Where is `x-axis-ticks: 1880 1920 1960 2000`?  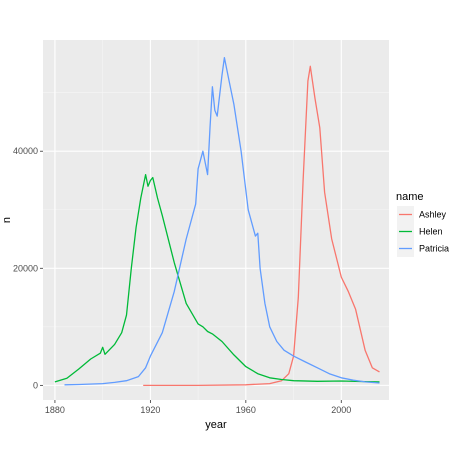 x-axis-ticks: 1880 1920 1960 2000 is located at coordinates (198, 407).